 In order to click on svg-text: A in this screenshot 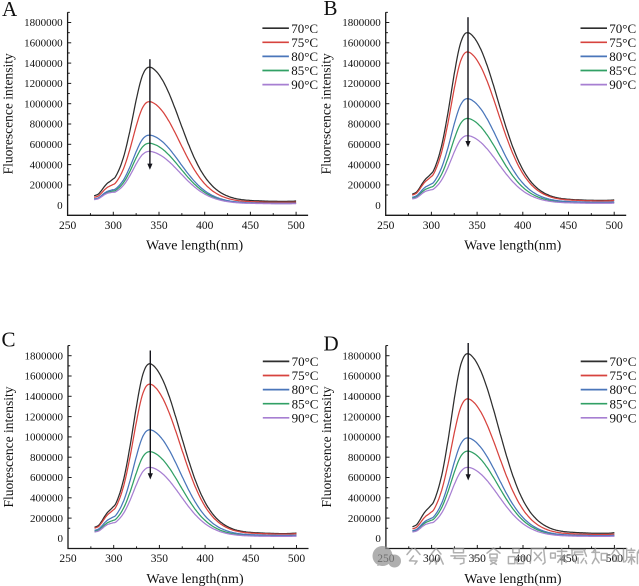, I will do `click(10, 10)`.